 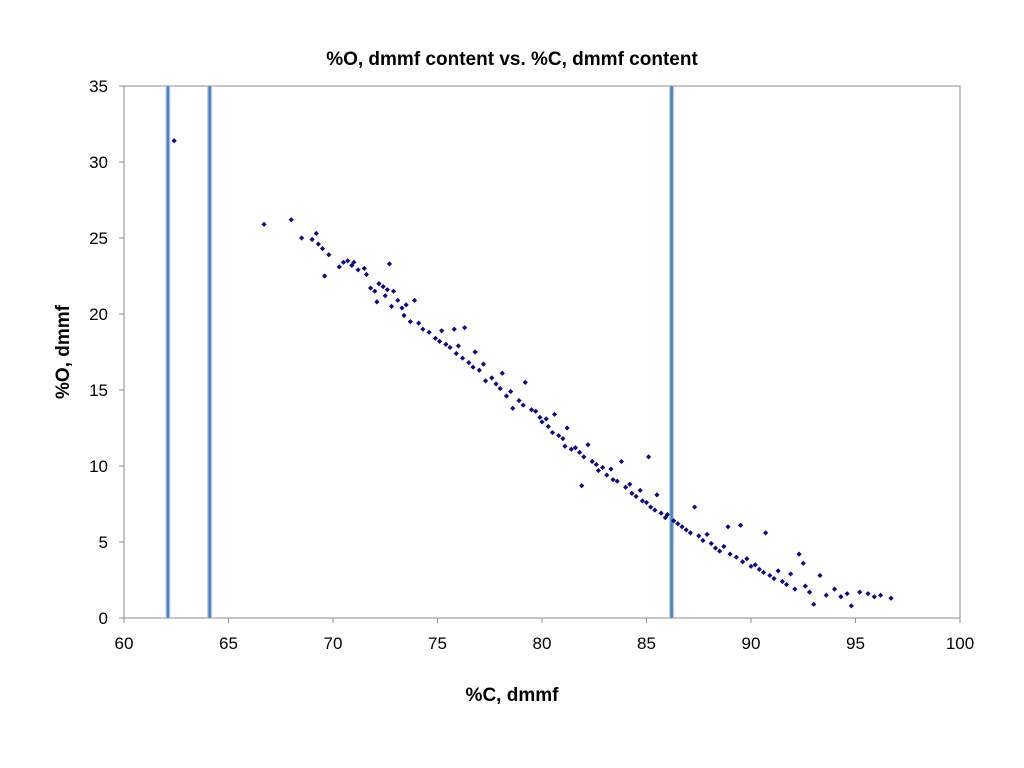 I want to click on x-tick-label: 75, so click(x=437, y=643).